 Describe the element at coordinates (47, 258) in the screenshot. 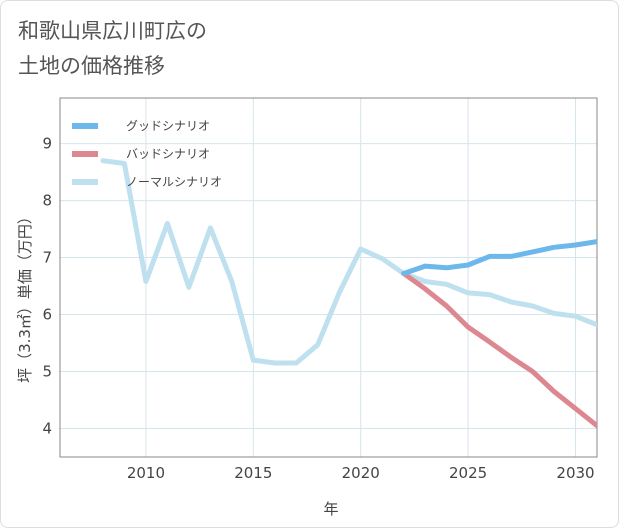

I see `y-tick-label: 7` at that location.